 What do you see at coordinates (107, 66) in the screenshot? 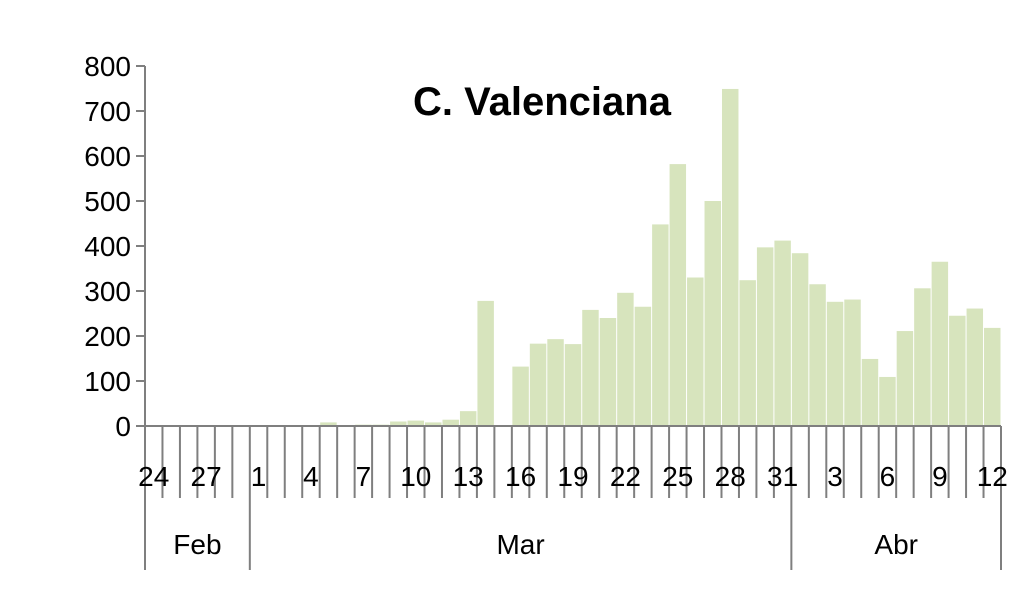
I see `y-tick-label-8: 800` at bounding box center [107, 66].